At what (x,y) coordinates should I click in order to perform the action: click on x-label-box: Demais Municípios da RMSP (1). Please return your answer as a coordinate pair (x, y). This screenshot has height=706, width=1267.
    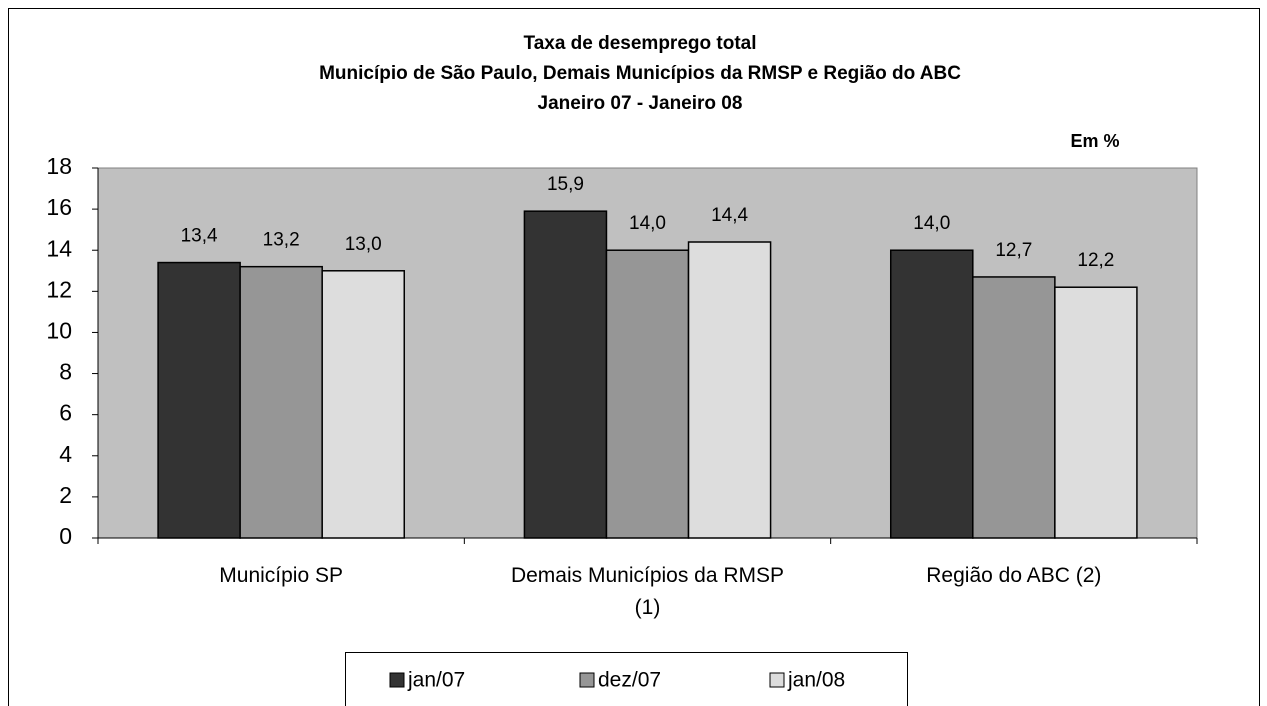
    Looking at the image, I should click on (647, 591).